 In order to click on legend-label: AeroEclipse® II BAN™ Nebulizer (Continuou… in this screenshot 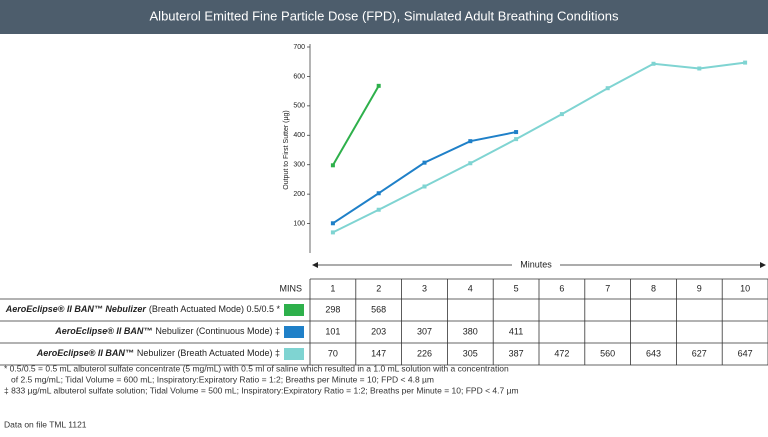, I will do `click(167, 331)`.